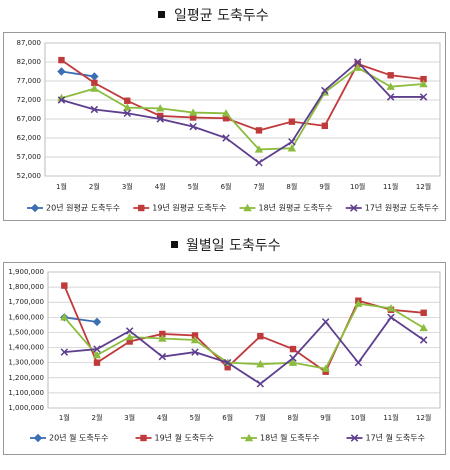 The width and height of the screenshot is (450, 470). What do you see at coordinates (78, 438) in the screenshot?
I see `legend-label: 20년 월 도축두수` at bounding box center [78, 438].